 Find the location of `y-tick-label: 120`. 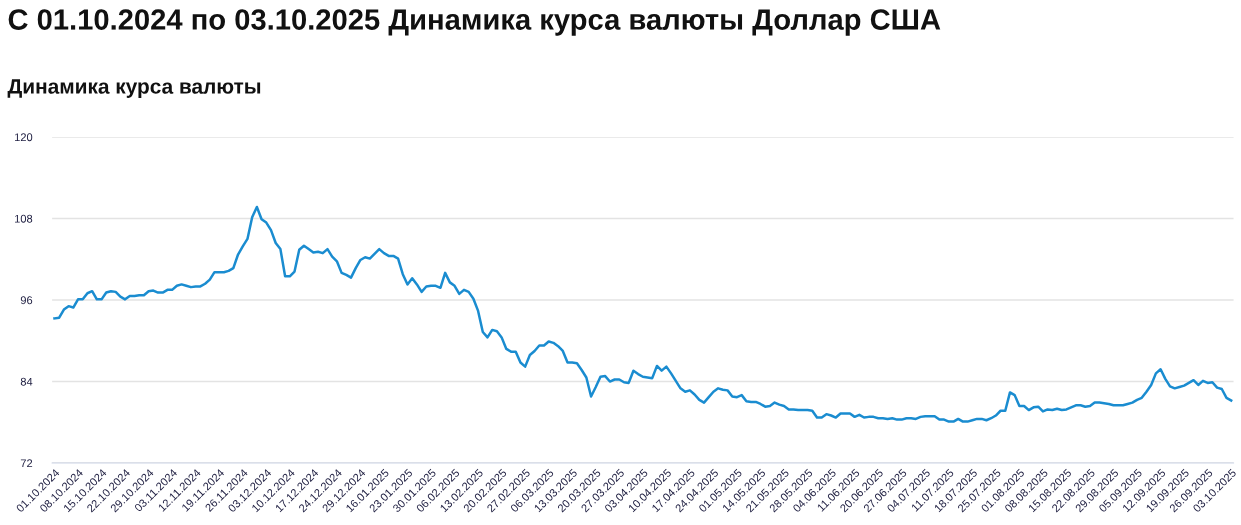

y-tick-label: 120 is located at coordinates (23, 137).